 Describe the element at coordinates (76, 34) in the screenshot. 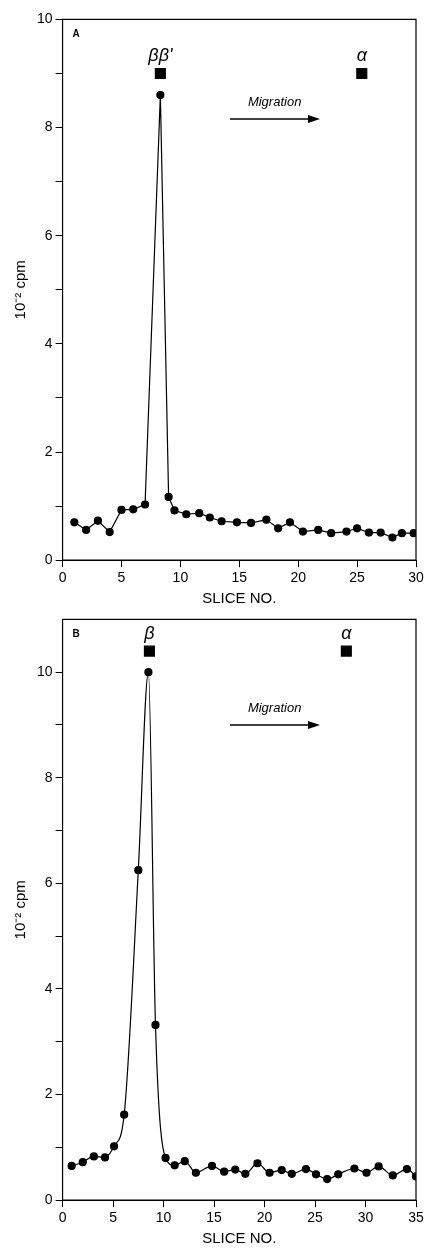

I see `annotation: A` at that location.